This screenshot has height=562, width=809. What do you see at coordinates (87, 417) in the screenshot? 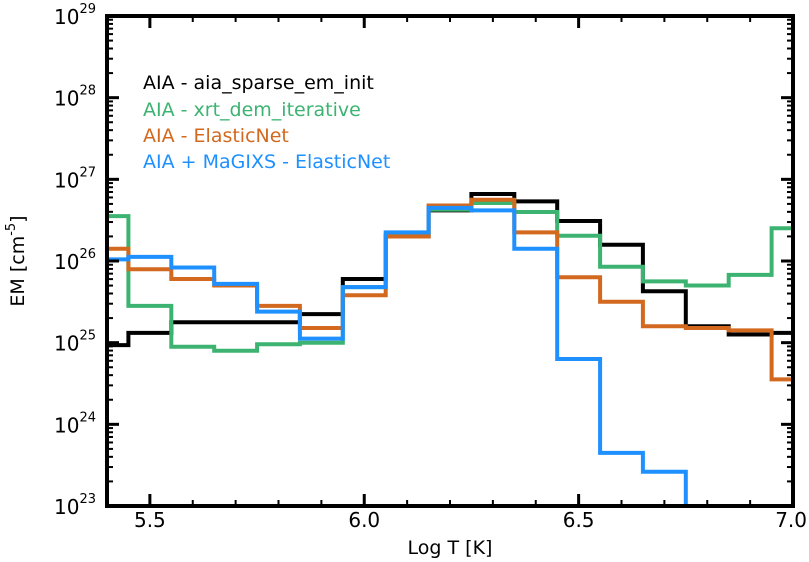
I see `y-tick-exponent: 24` at bounding box center [87, 417].